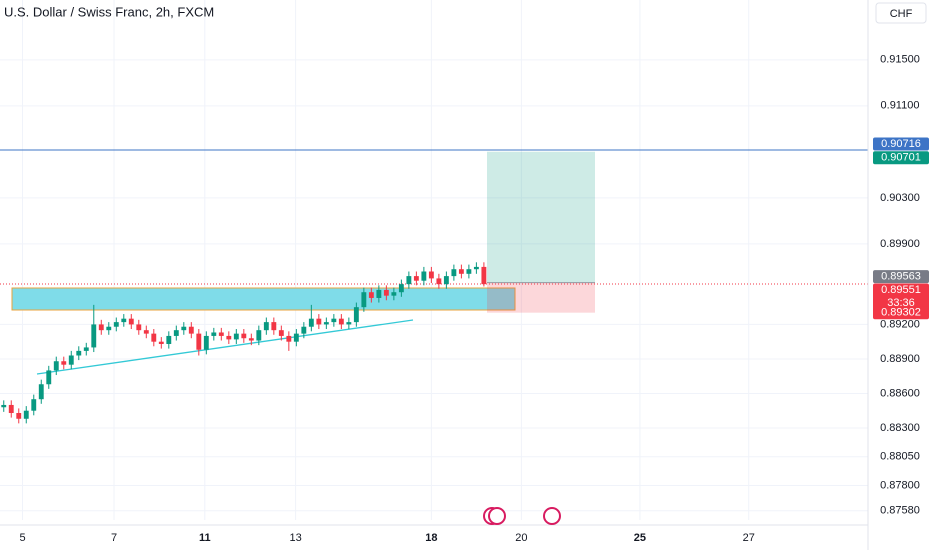  What do you see at coordinates (431, 538) in the screenshot?
I see `x-tick-label: 18` at bounding box center [431, 538].